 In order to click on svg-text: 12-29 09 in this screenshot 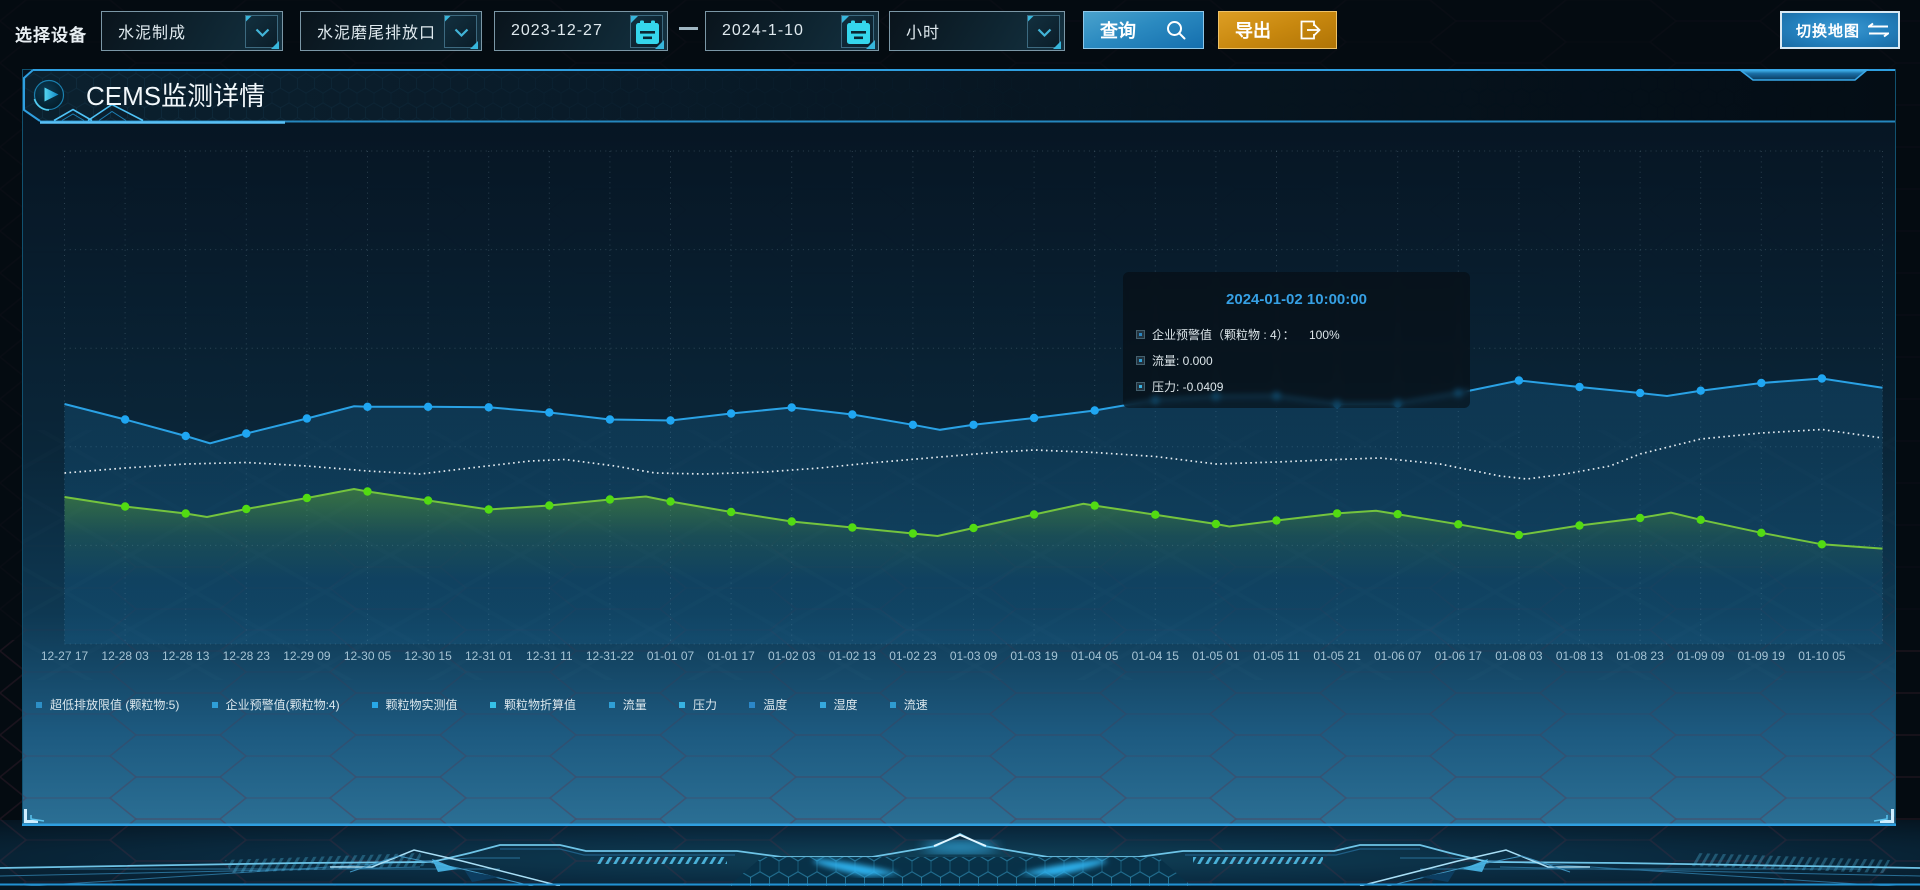, I will do `click(307, 656)`.